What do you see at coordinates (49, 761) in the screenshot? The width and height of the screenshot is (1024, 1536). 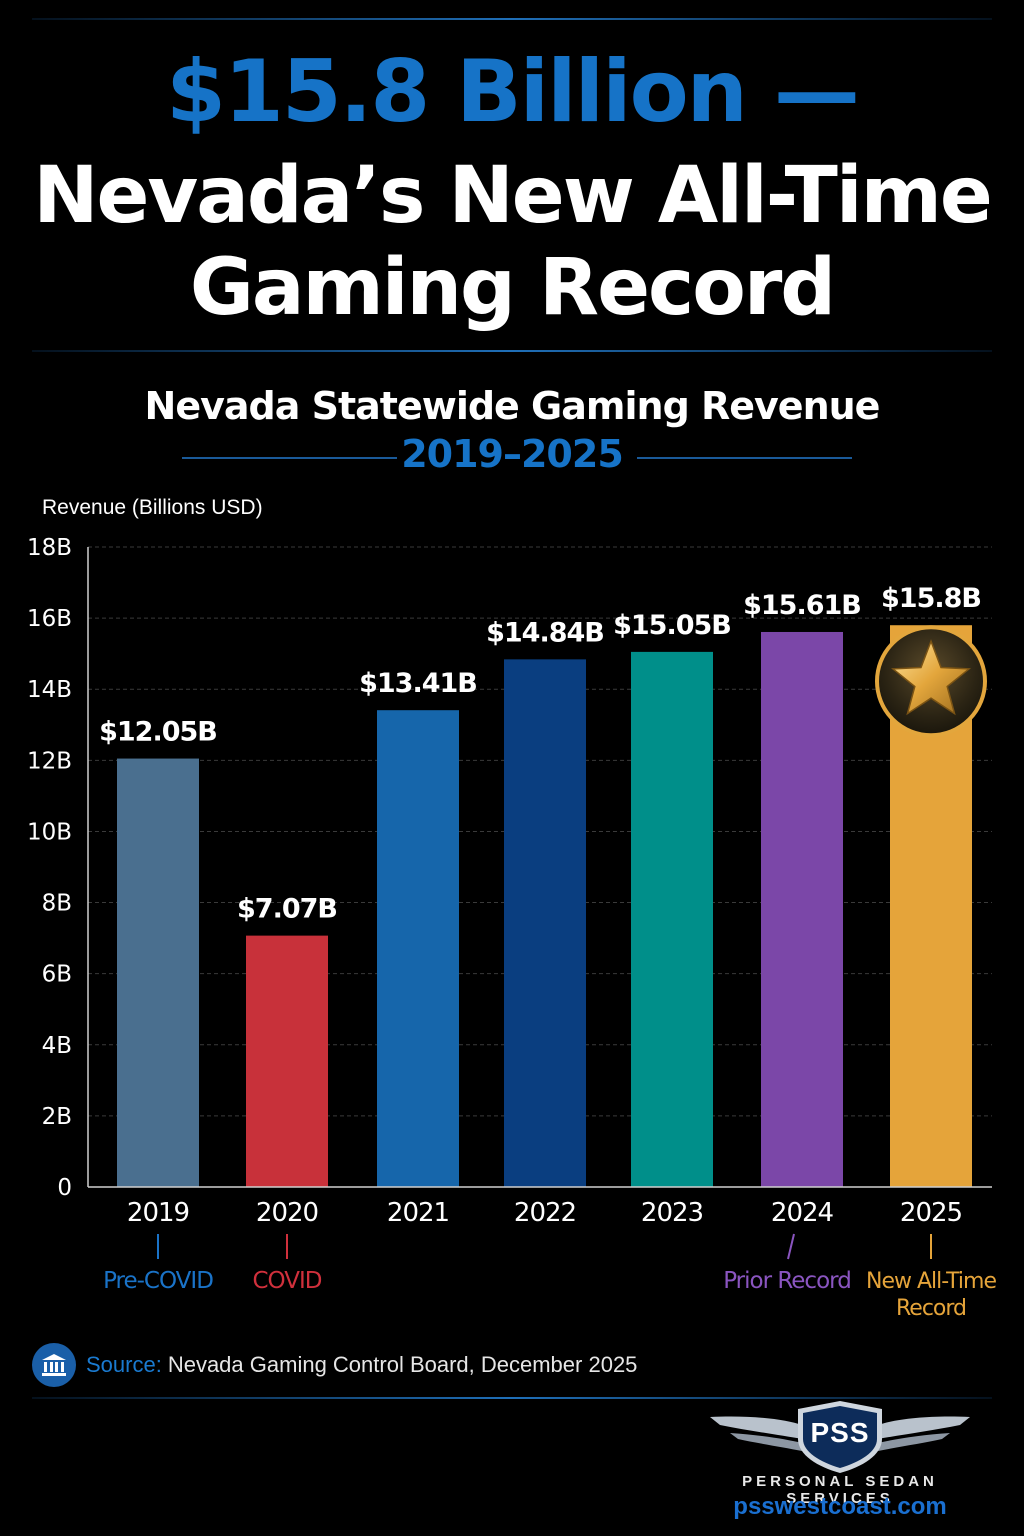 I see `y-tick-label: 12B` at bounding box center [49, 761].